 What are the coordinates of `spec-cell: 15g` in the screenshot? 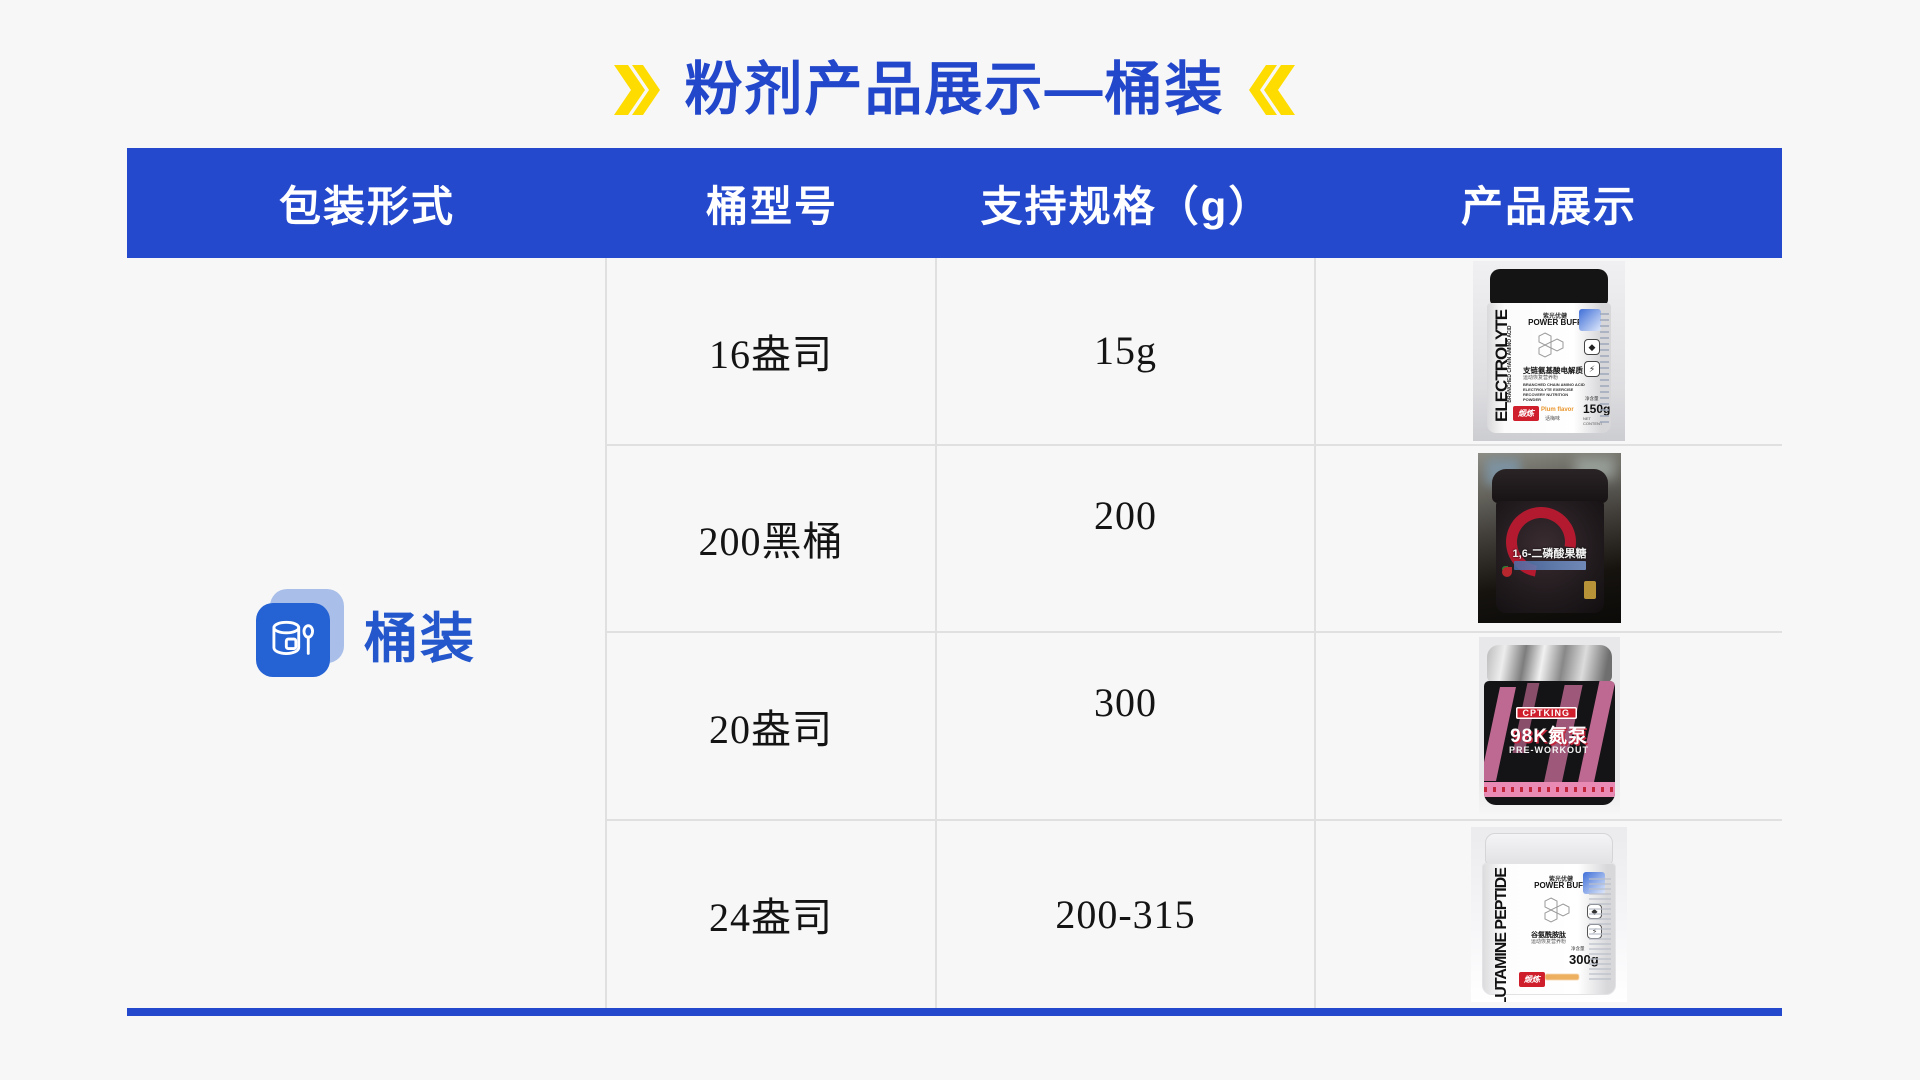 It's located at (1126, 352).